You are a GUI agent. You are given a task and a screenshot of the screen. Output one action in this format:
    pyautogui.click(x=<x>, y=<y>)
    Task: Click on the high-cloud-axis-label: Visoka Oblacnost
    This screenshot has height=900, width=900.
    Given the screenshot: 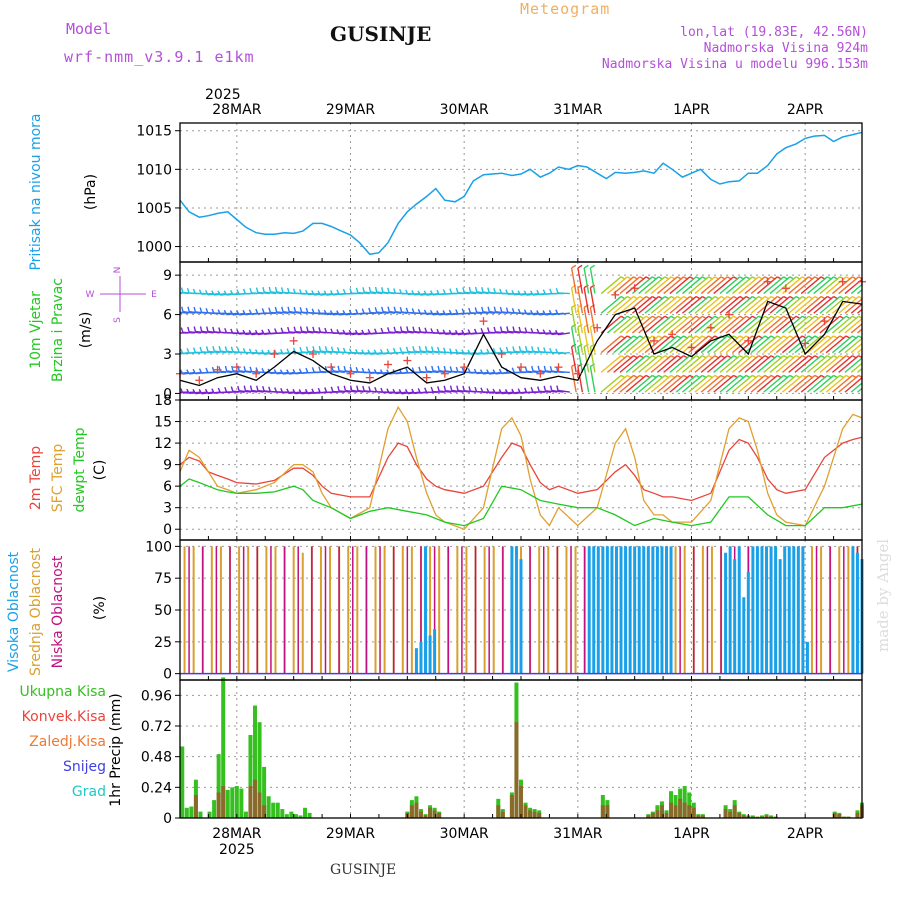 What is the action you would take?
    pyautogui.click(x=14, y=611)
    